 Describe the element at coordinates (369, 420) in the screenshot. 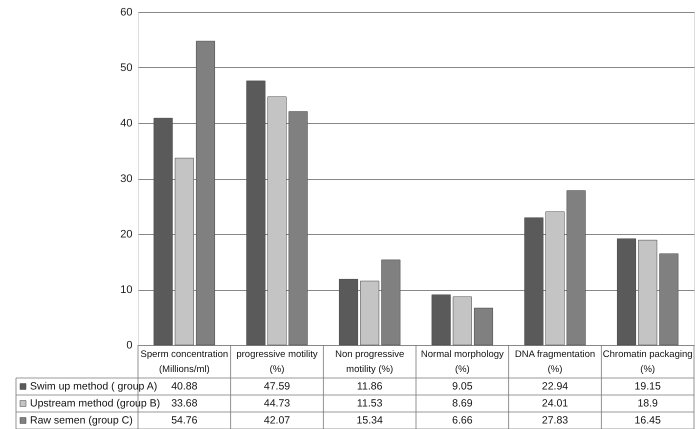

I see `data-label: 15.34` at that location.